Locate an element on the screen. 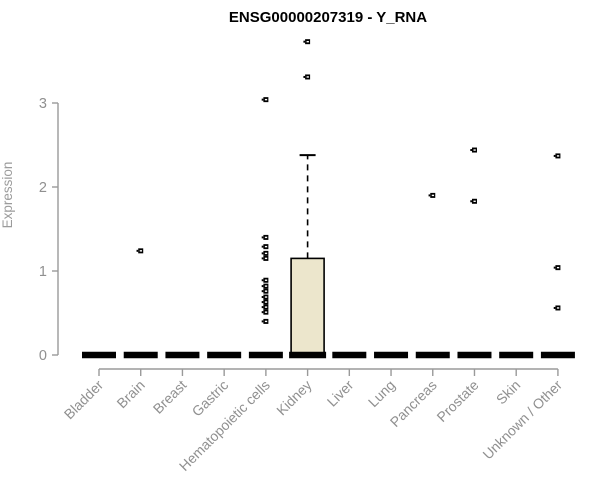  x-category-label-liver: Liver is located at coordinates (340, 393).